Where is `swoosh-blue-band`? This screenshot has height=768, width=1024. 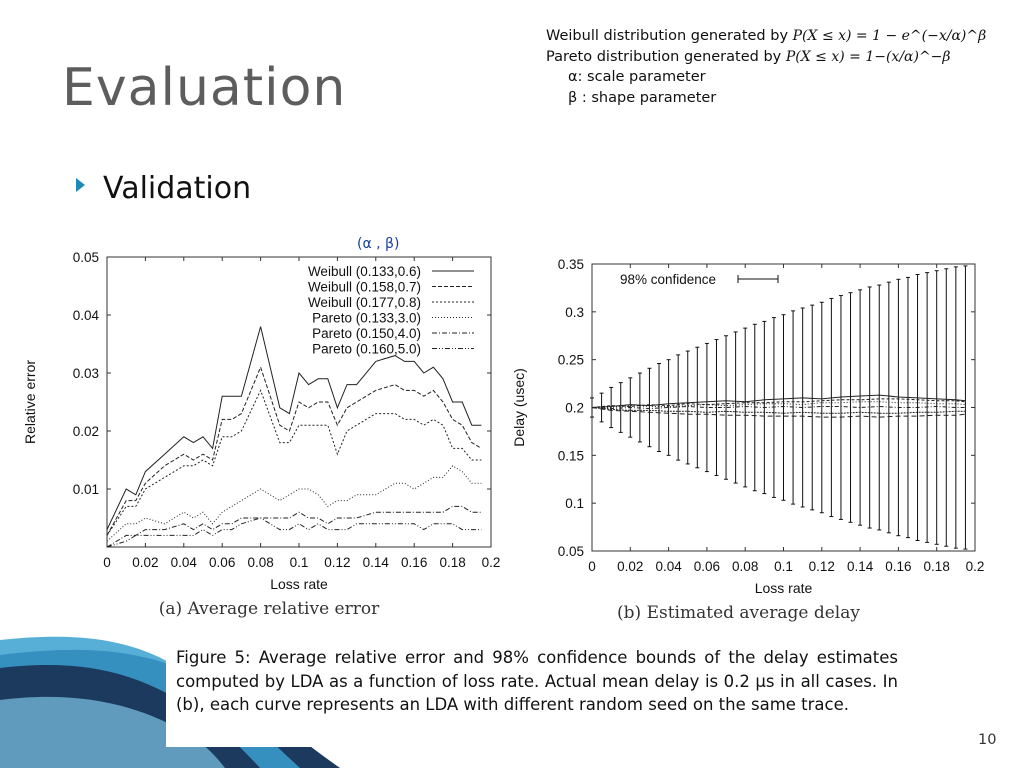
swoosh-blue-band is located at coordinates (150, 702).